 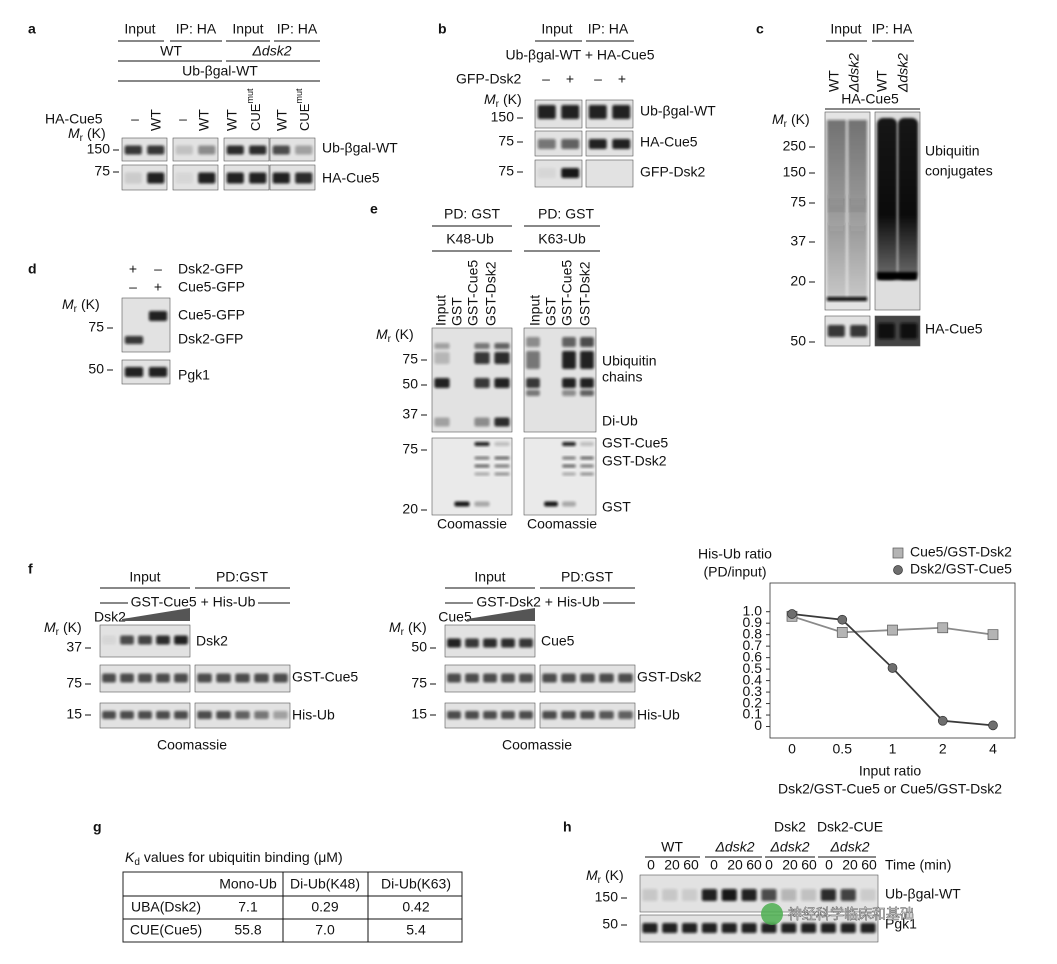 I want to click on blot-smear, so click(x=908, y=199).